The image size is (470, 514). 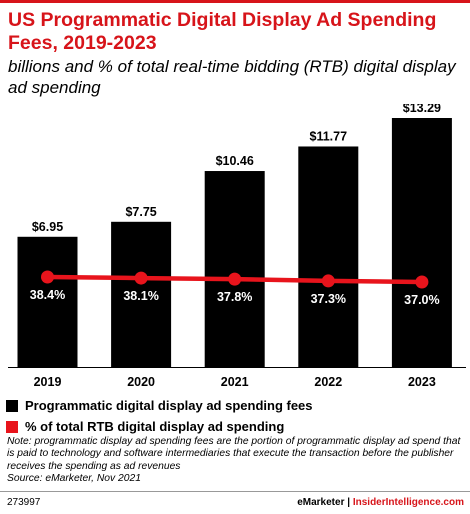 I want to click on x-tick-label-2020: 2020, so click(x=141, y=382).